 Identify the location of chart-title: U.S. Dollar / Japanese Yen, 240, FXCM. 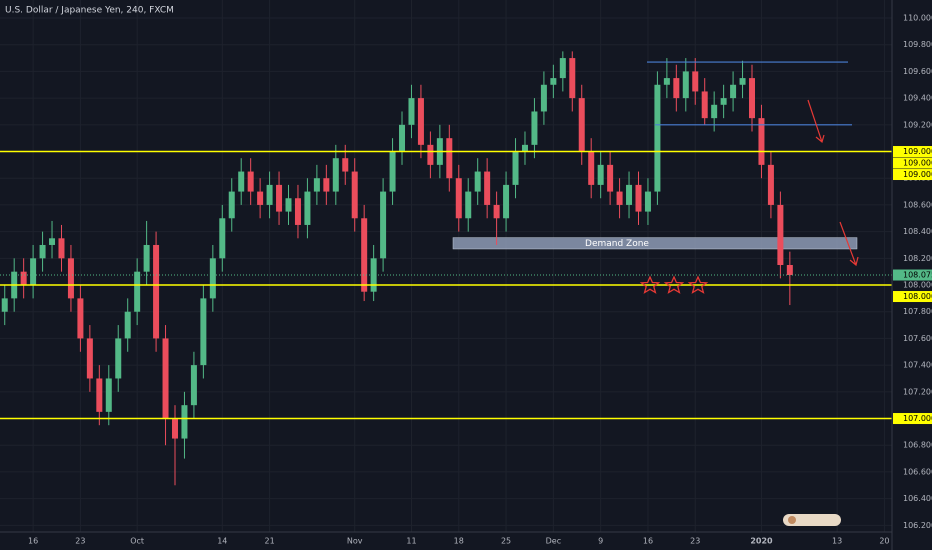
(89, 11).